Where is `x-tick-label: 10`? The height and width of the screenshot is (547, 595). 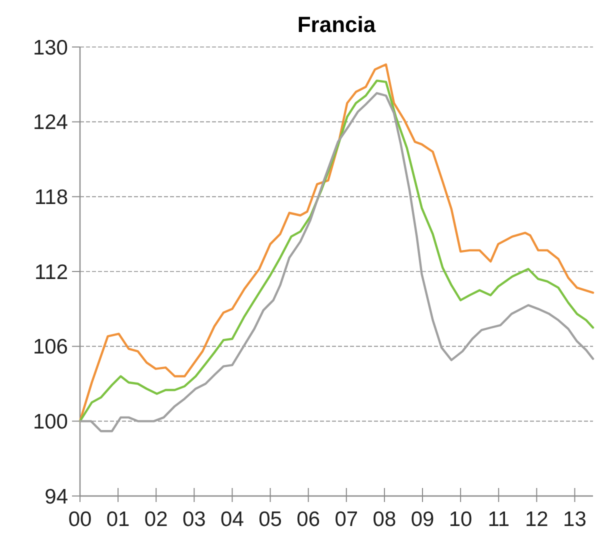 x-tick-label: 10 is located at coordinates (460, 519).